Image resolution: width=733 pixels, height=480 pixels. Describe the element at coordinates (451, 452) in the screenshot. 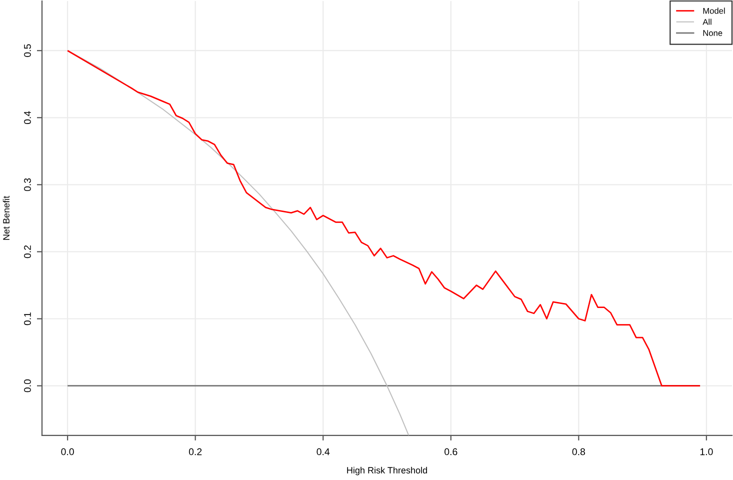

I see `x-tick-label: 0.6` at that location.